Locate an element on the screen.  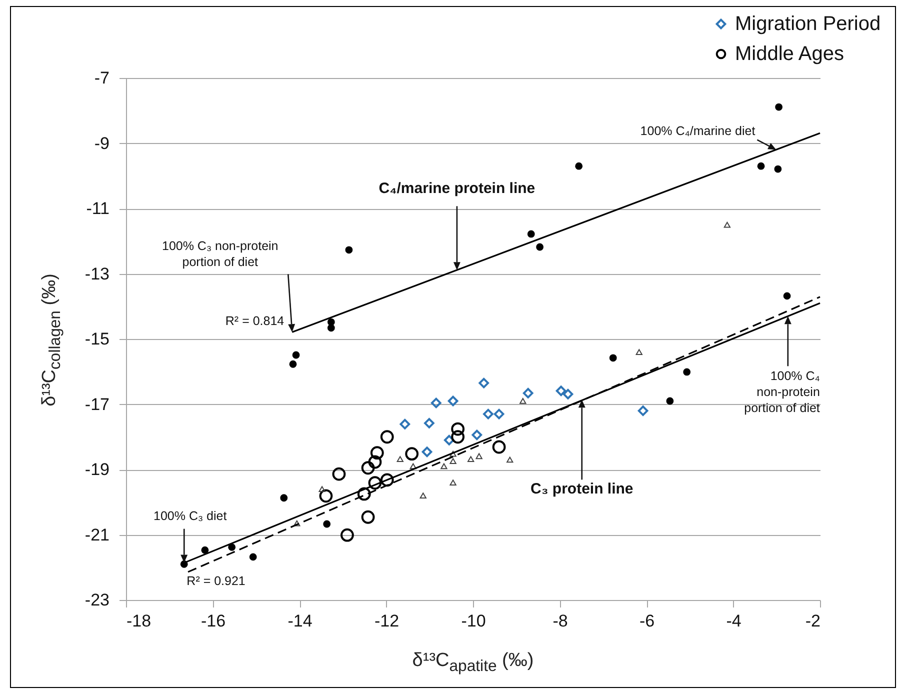
x-tick-label: -8 is located at coordinates (560, 621).